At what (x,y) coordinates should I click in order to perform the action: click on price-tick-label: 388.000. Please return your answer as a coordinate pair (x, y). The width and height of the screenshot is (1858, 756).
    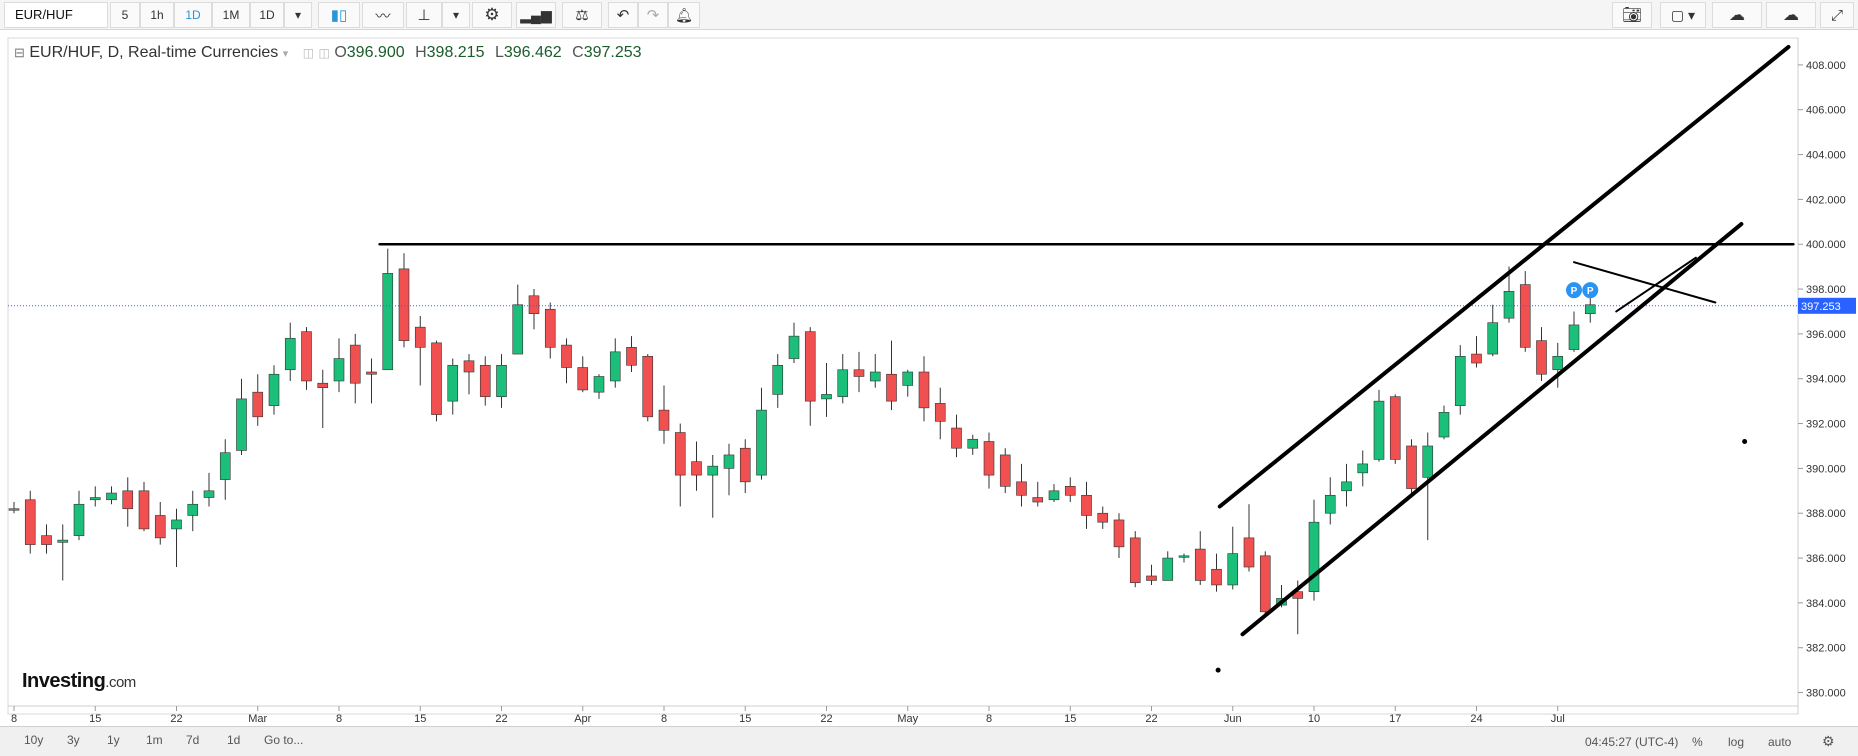
    Looking at the image, I should click on (1826, 514).